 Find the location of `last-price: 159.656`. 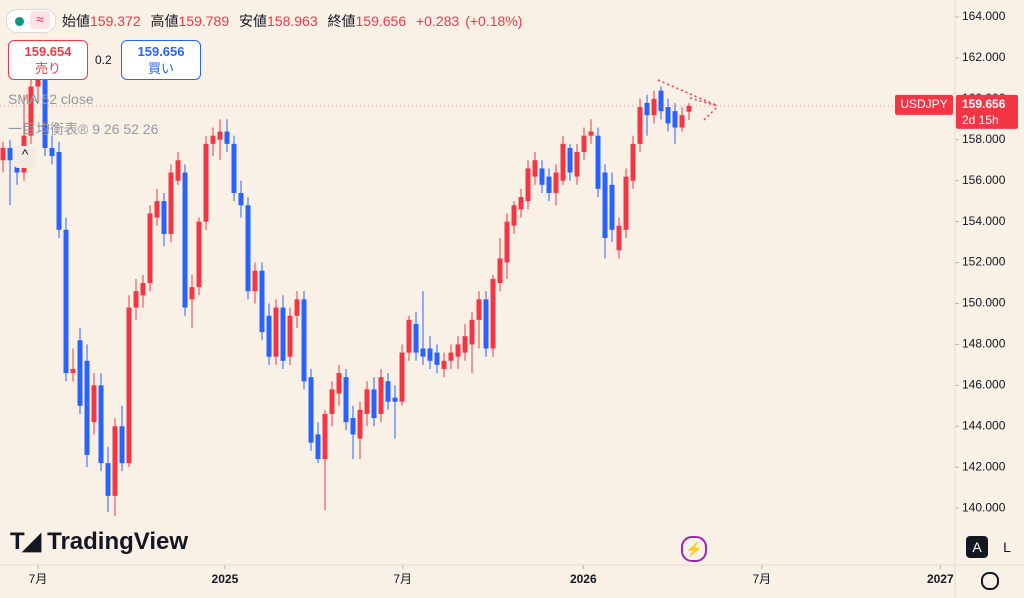

last-price: 159.656 is located at coordinates (984, 104).